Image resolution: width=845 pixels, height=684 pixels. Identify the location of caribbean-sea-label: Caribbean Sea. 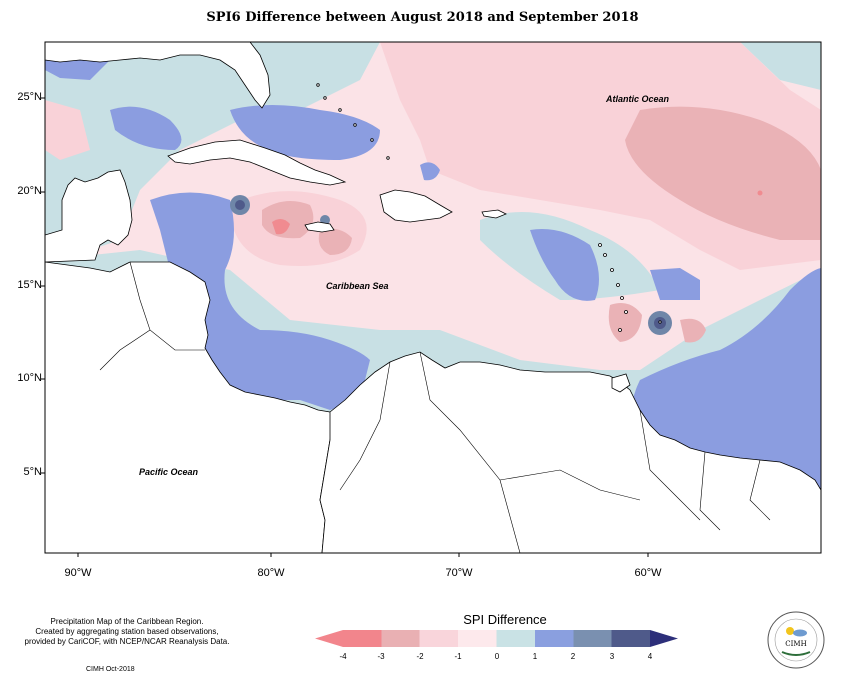
(357, 286).